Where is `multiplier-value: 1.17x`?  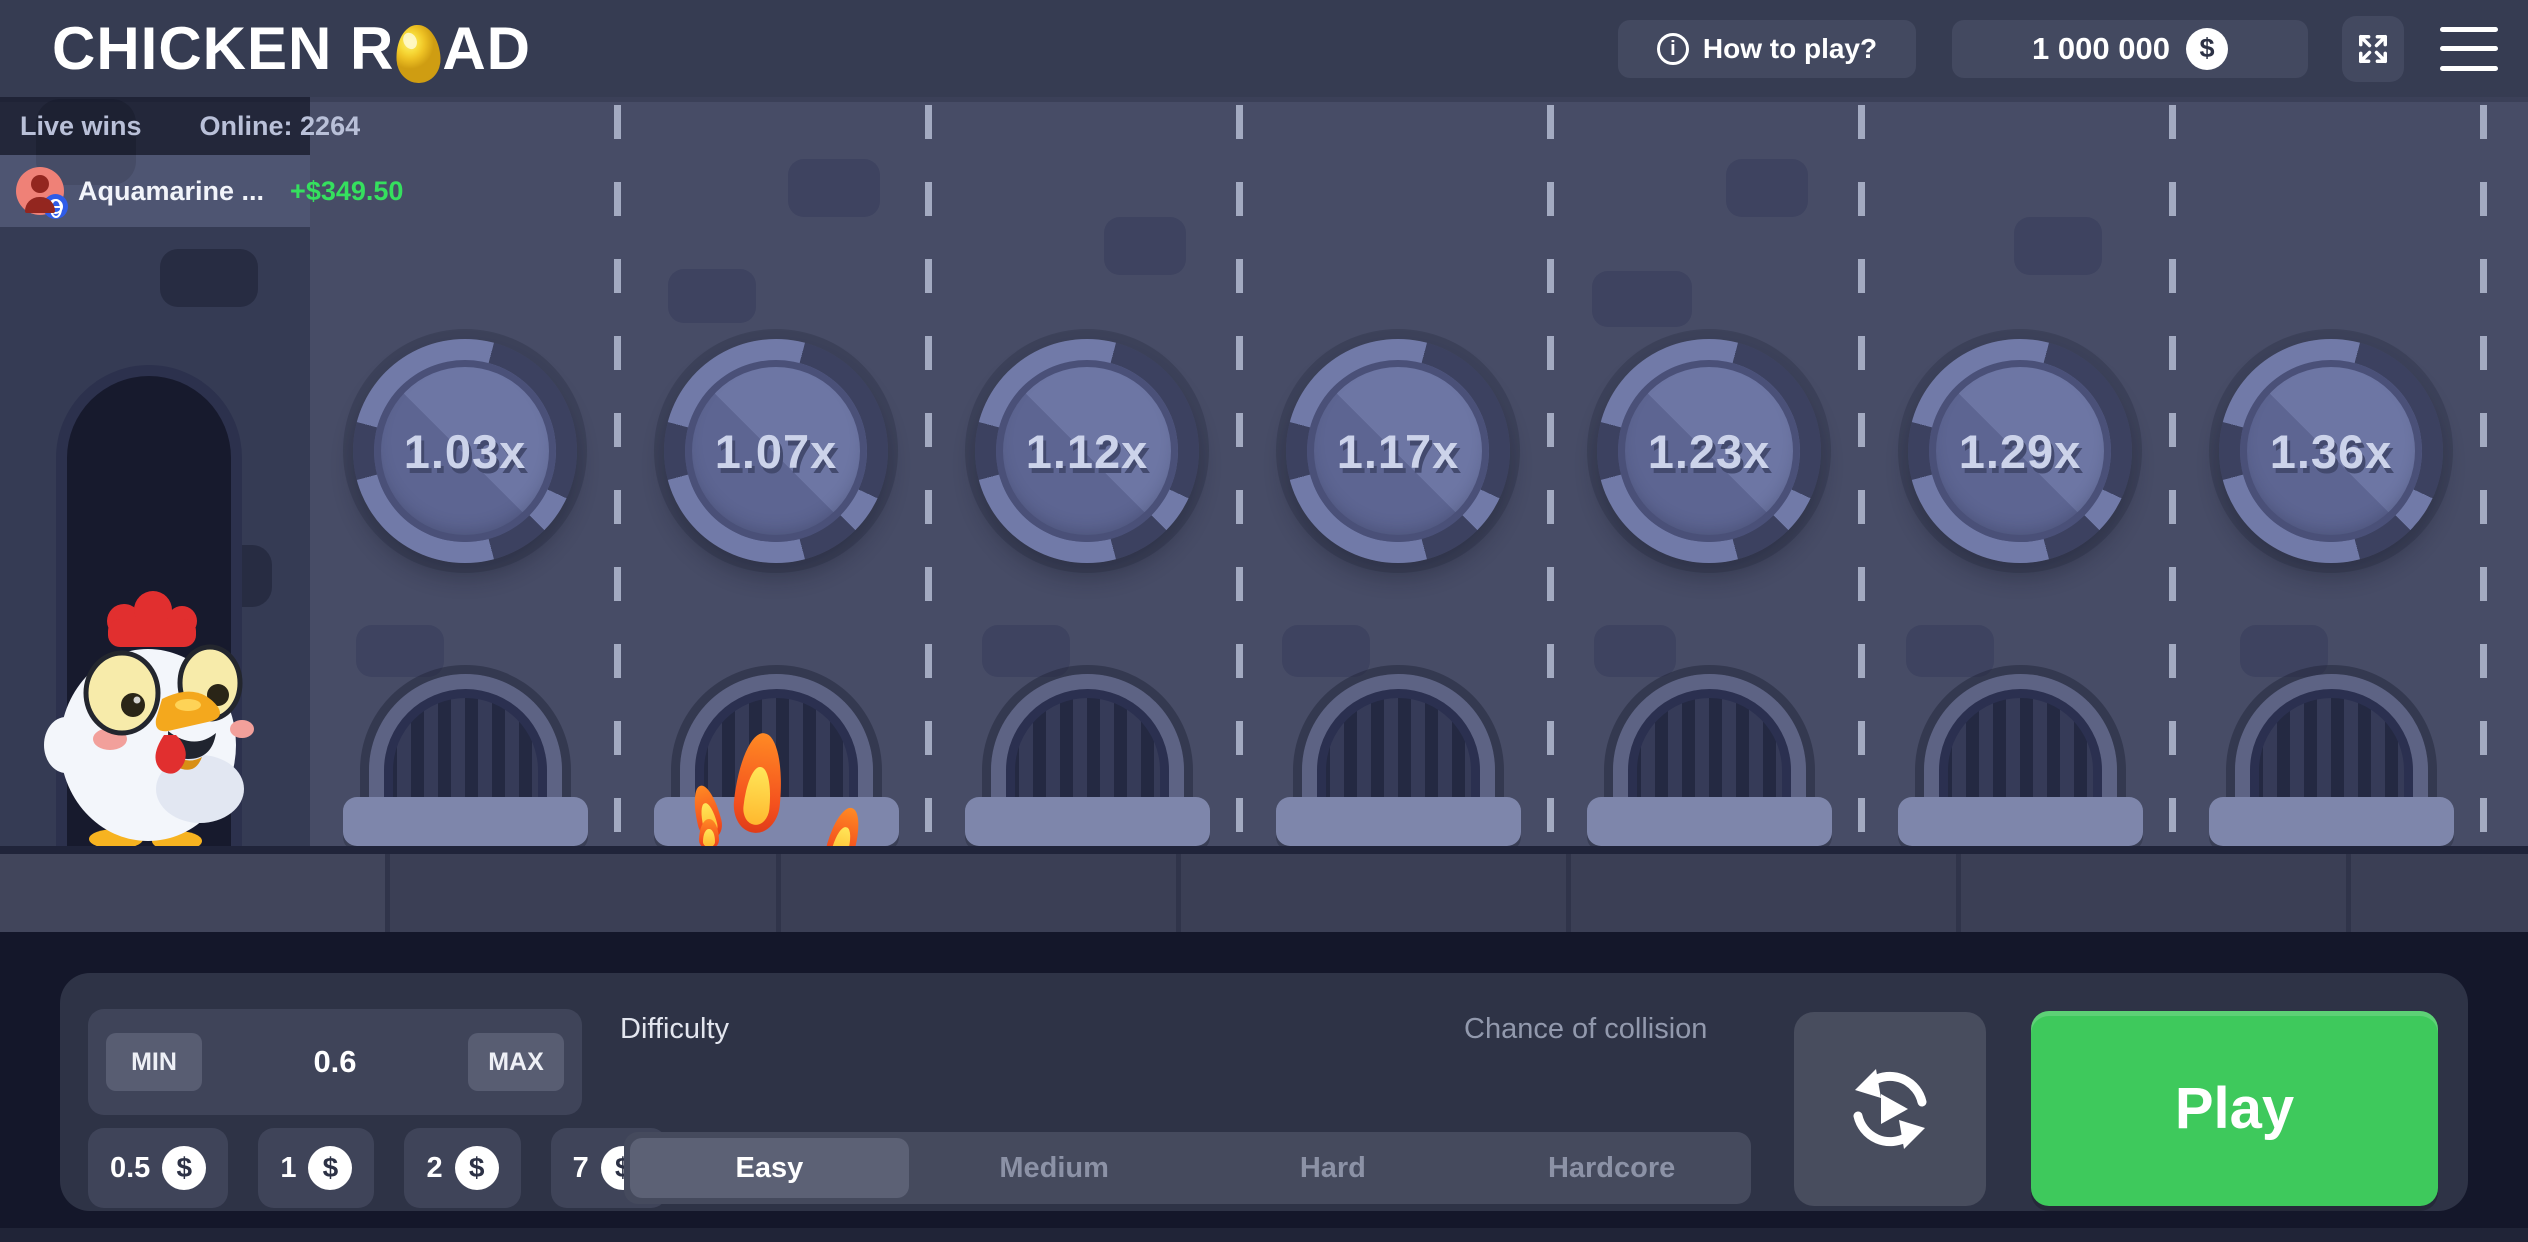
multiplier-value: 1.17x is located at coordinates (1398, 451).